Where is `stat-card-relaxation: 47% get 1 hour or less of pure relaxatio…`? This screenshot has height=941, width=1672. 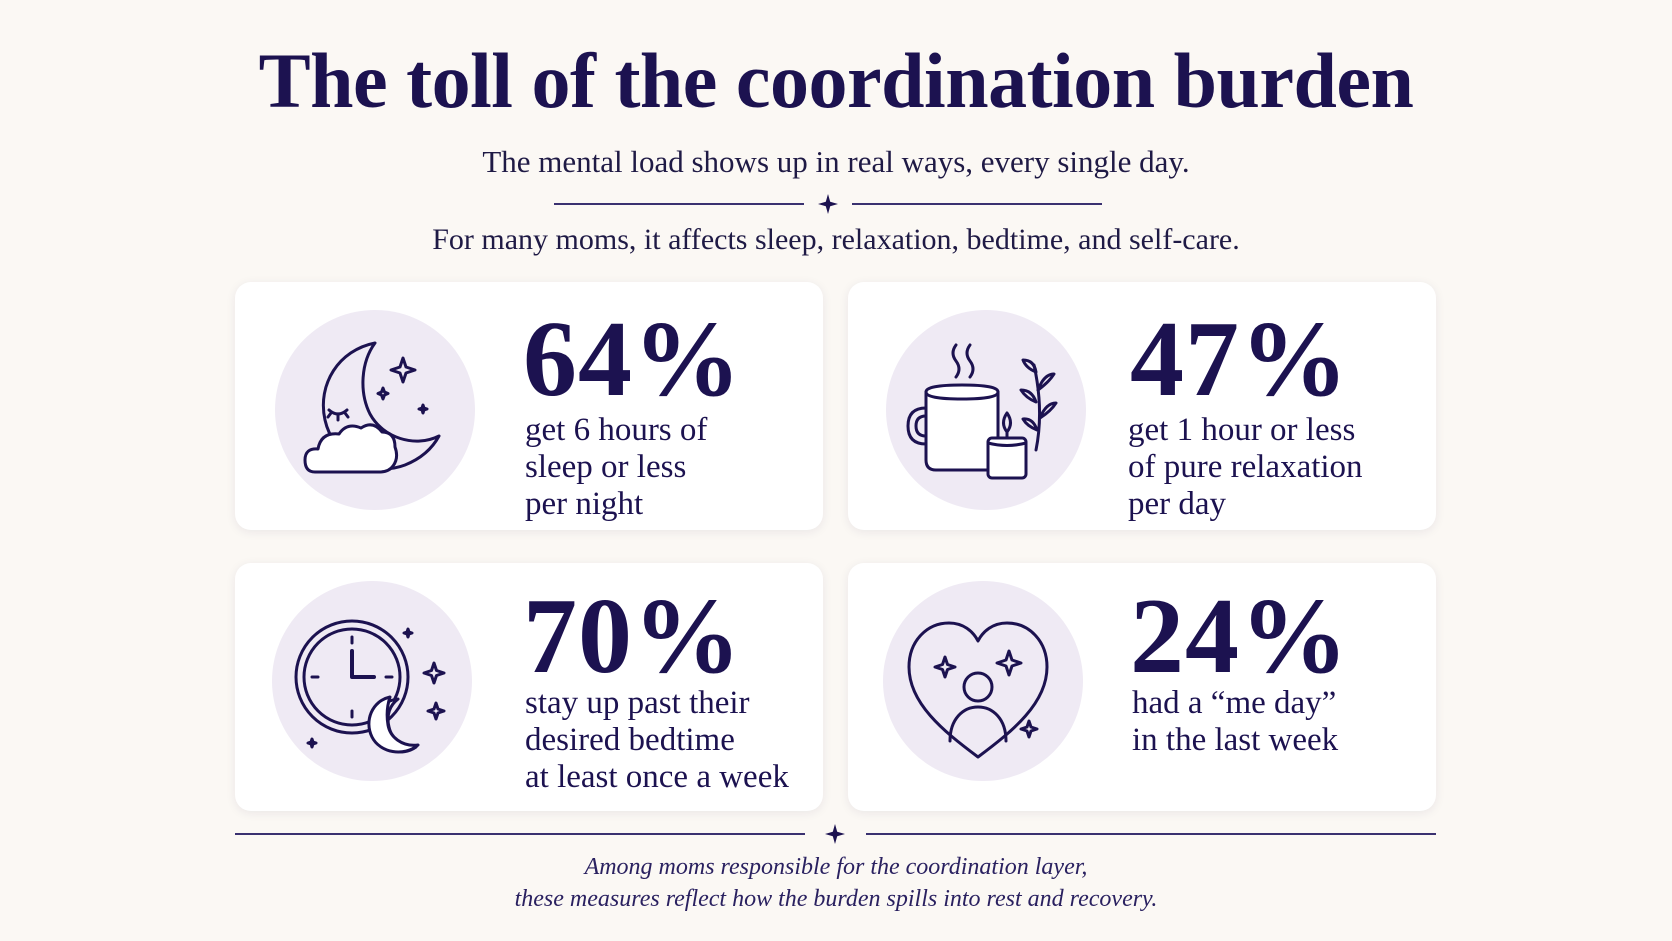 stat-card-relaxation: 47% get 1 hour or less of pure relaxatio… is located at coordinates (1142, 406).